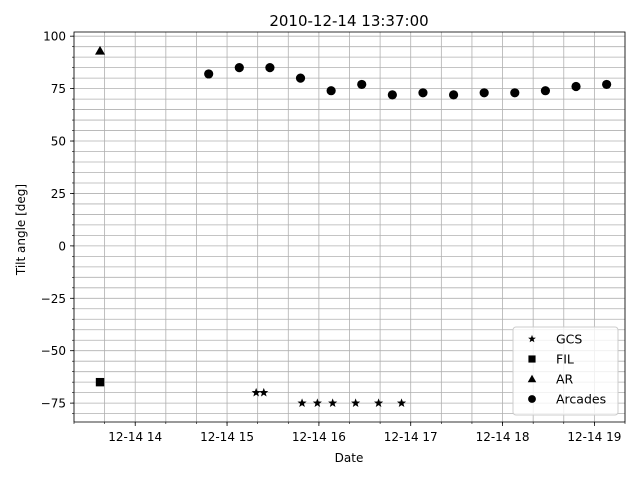 The height and width of the screenshot is (480, 640). What do you see at coordinates (58, 89) in the screenshot?
I see `y-tick-label: 75` at bounding box center [58, 89].